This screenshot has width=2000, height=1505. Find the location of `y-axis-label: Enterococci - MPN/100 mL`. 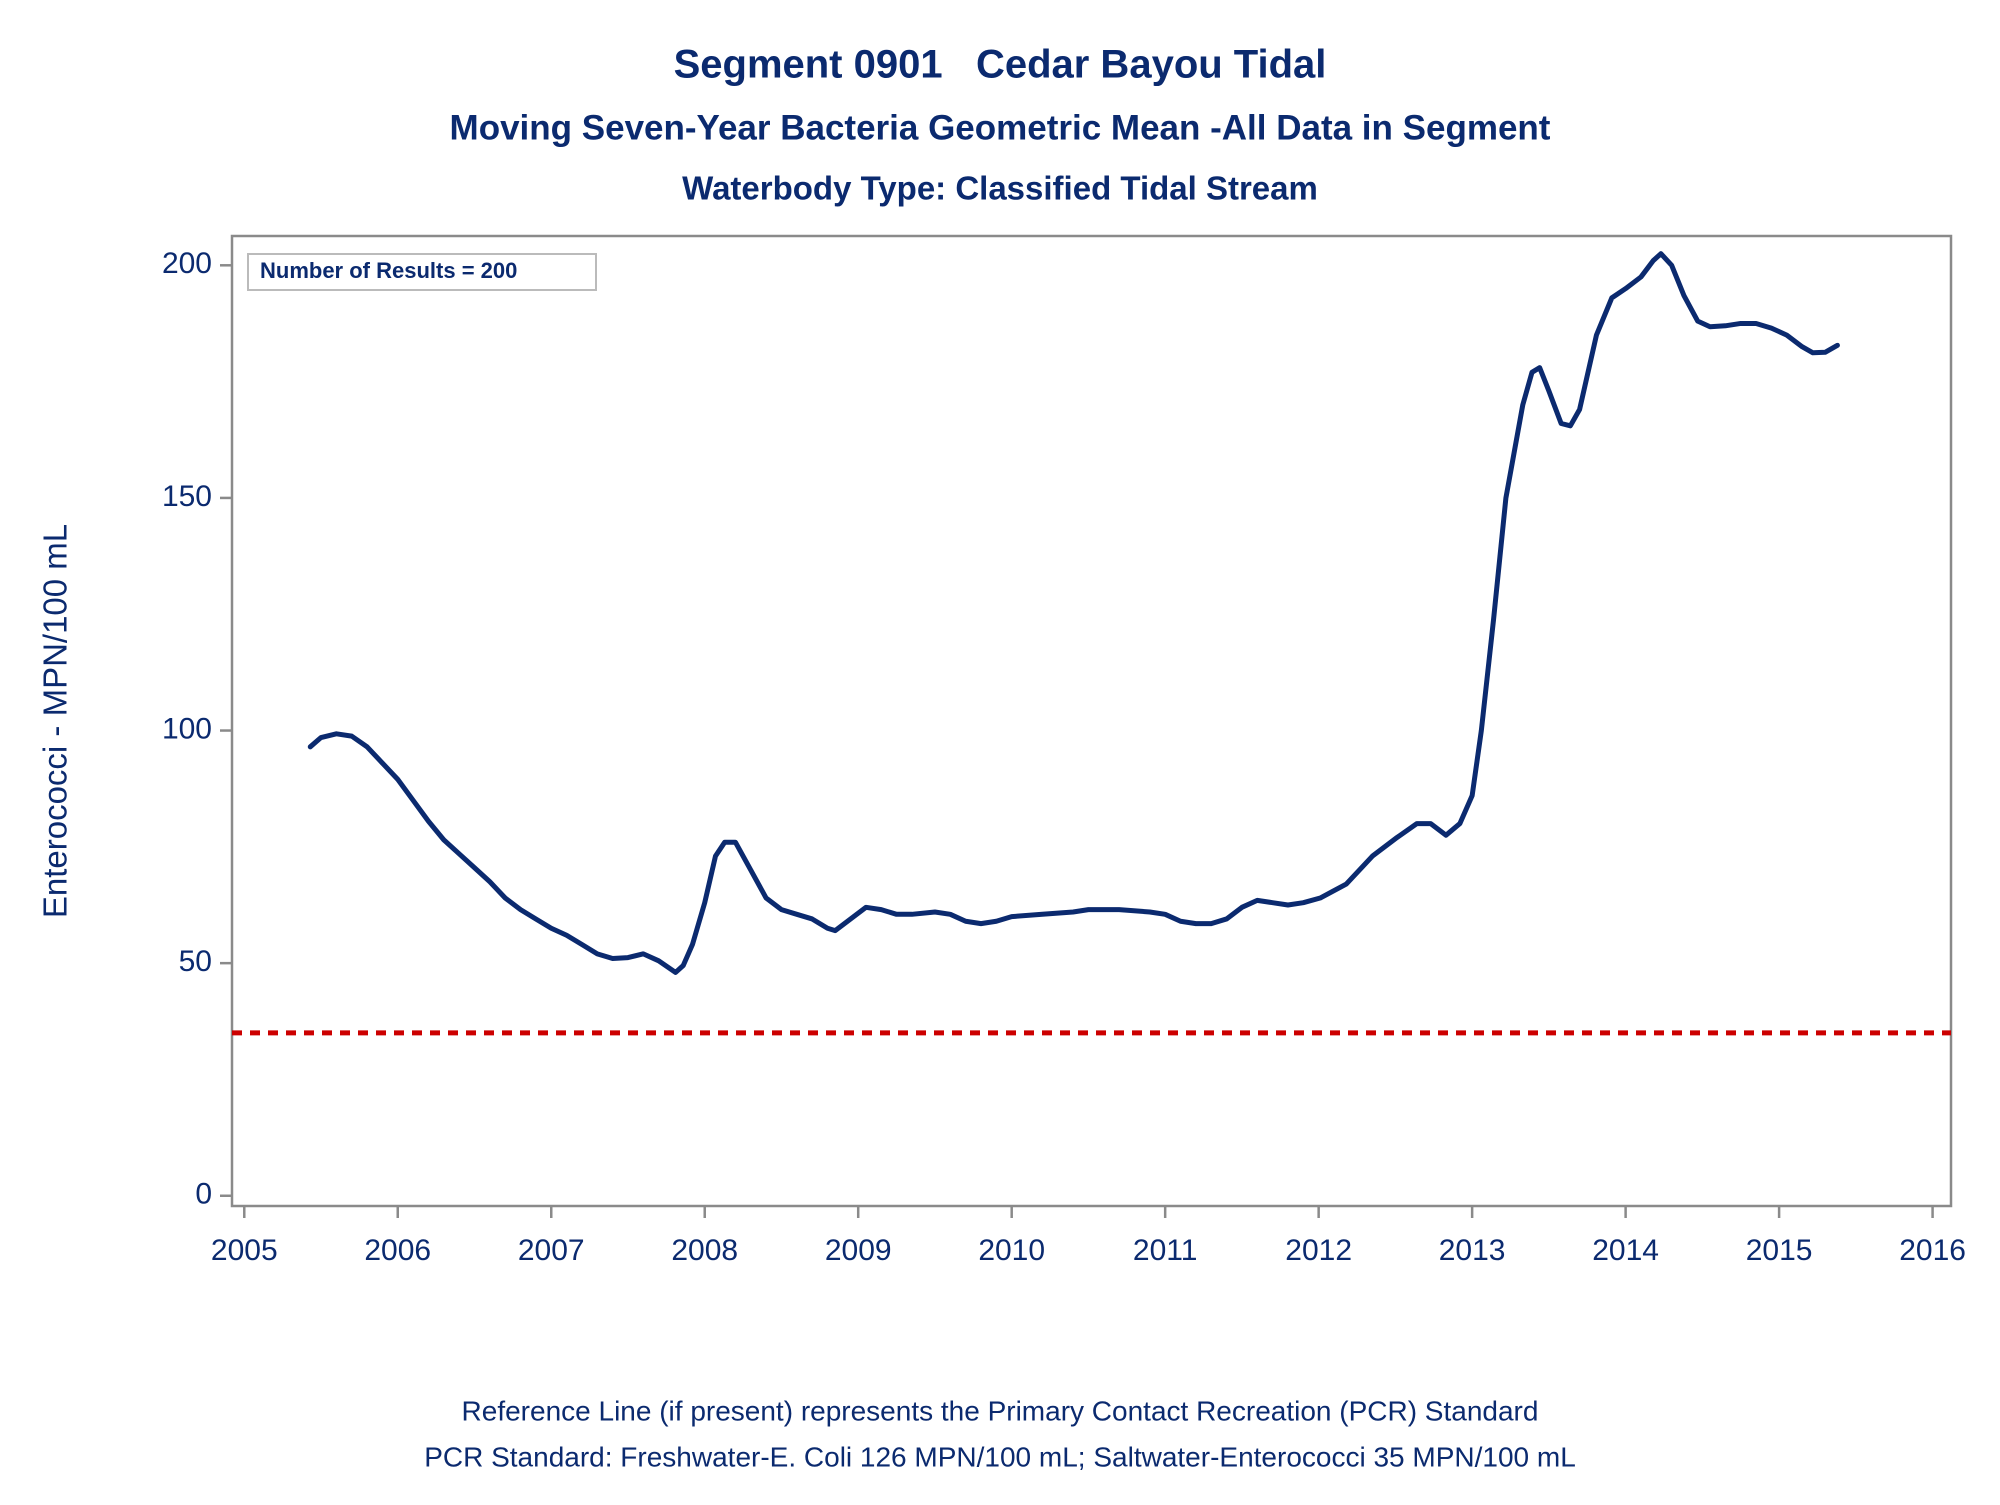

y-axis-label: Enterococci - MPN/100 mL is located at coordinates (55, 721).